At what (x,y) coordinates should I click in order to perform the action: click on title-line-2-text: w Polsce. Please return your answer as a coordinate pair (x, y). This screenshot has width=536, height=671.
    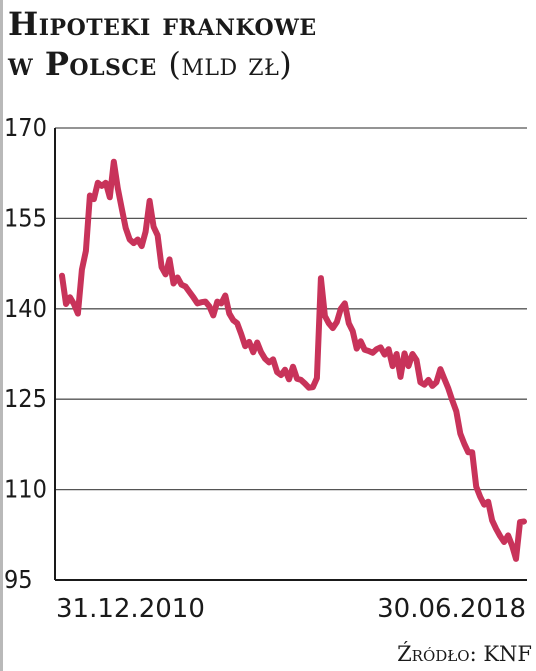
    Looking at the image, I should click on (82, 64).